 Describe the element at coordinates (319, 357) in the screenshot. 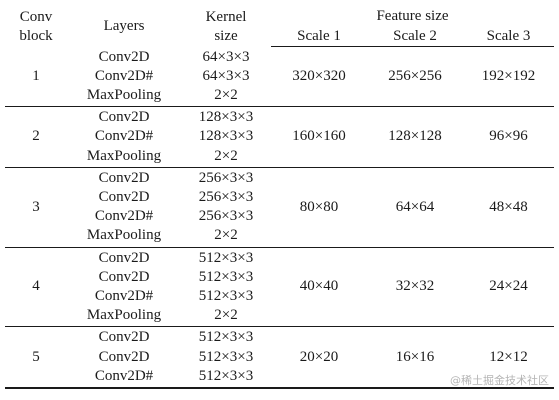

I see `scale-1-value: 20×20` at that location.